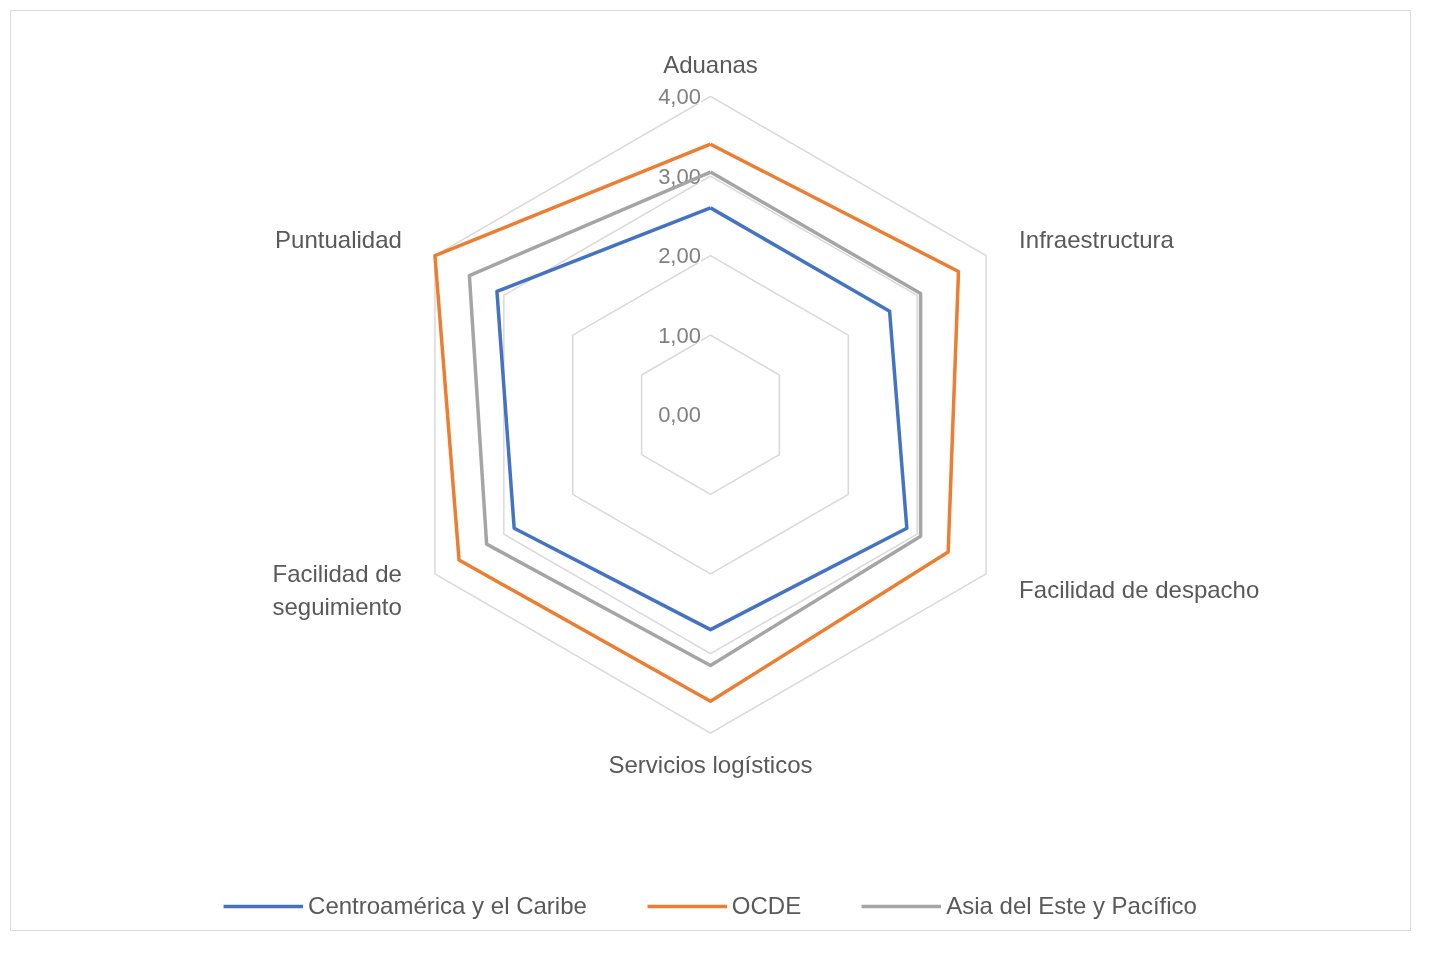  I want to click on spoke-label: Servicios logísticos, so click(710, 765).